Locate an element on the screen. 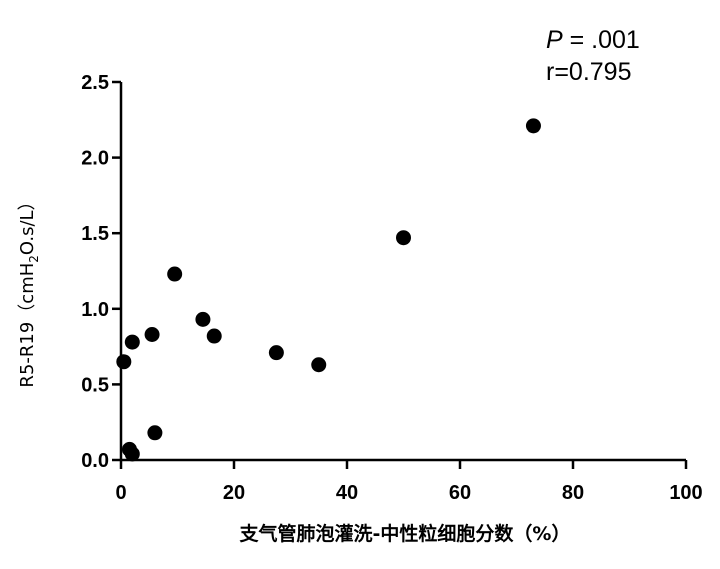  y-tick-label: 2.0 is located at coordinates (95, 159).